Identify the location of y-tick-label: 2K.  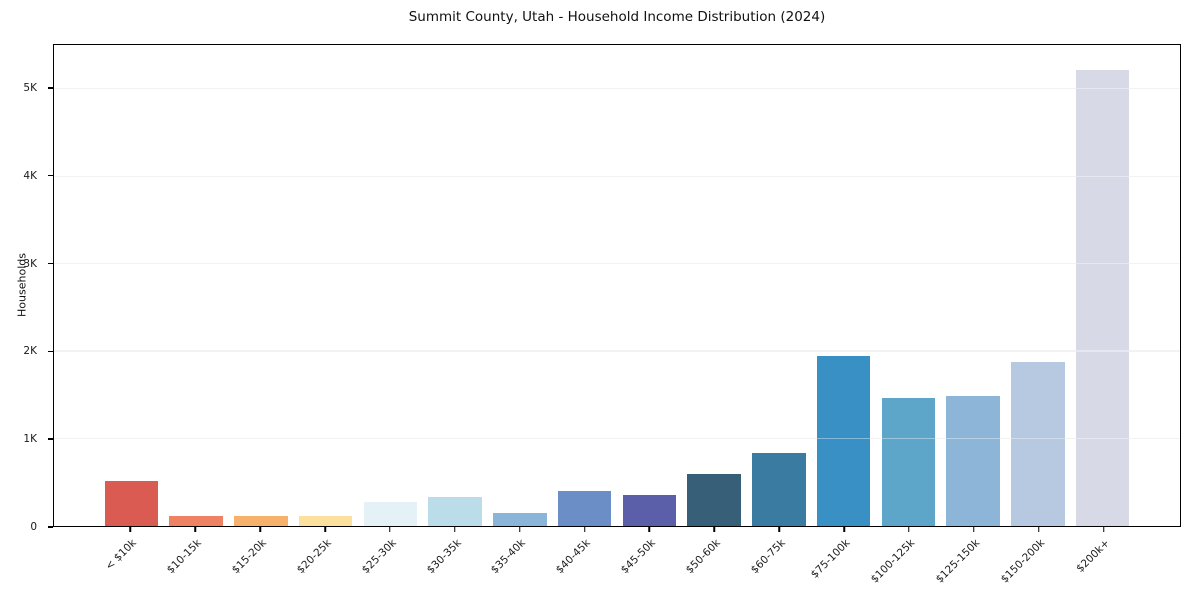
(30, 351).